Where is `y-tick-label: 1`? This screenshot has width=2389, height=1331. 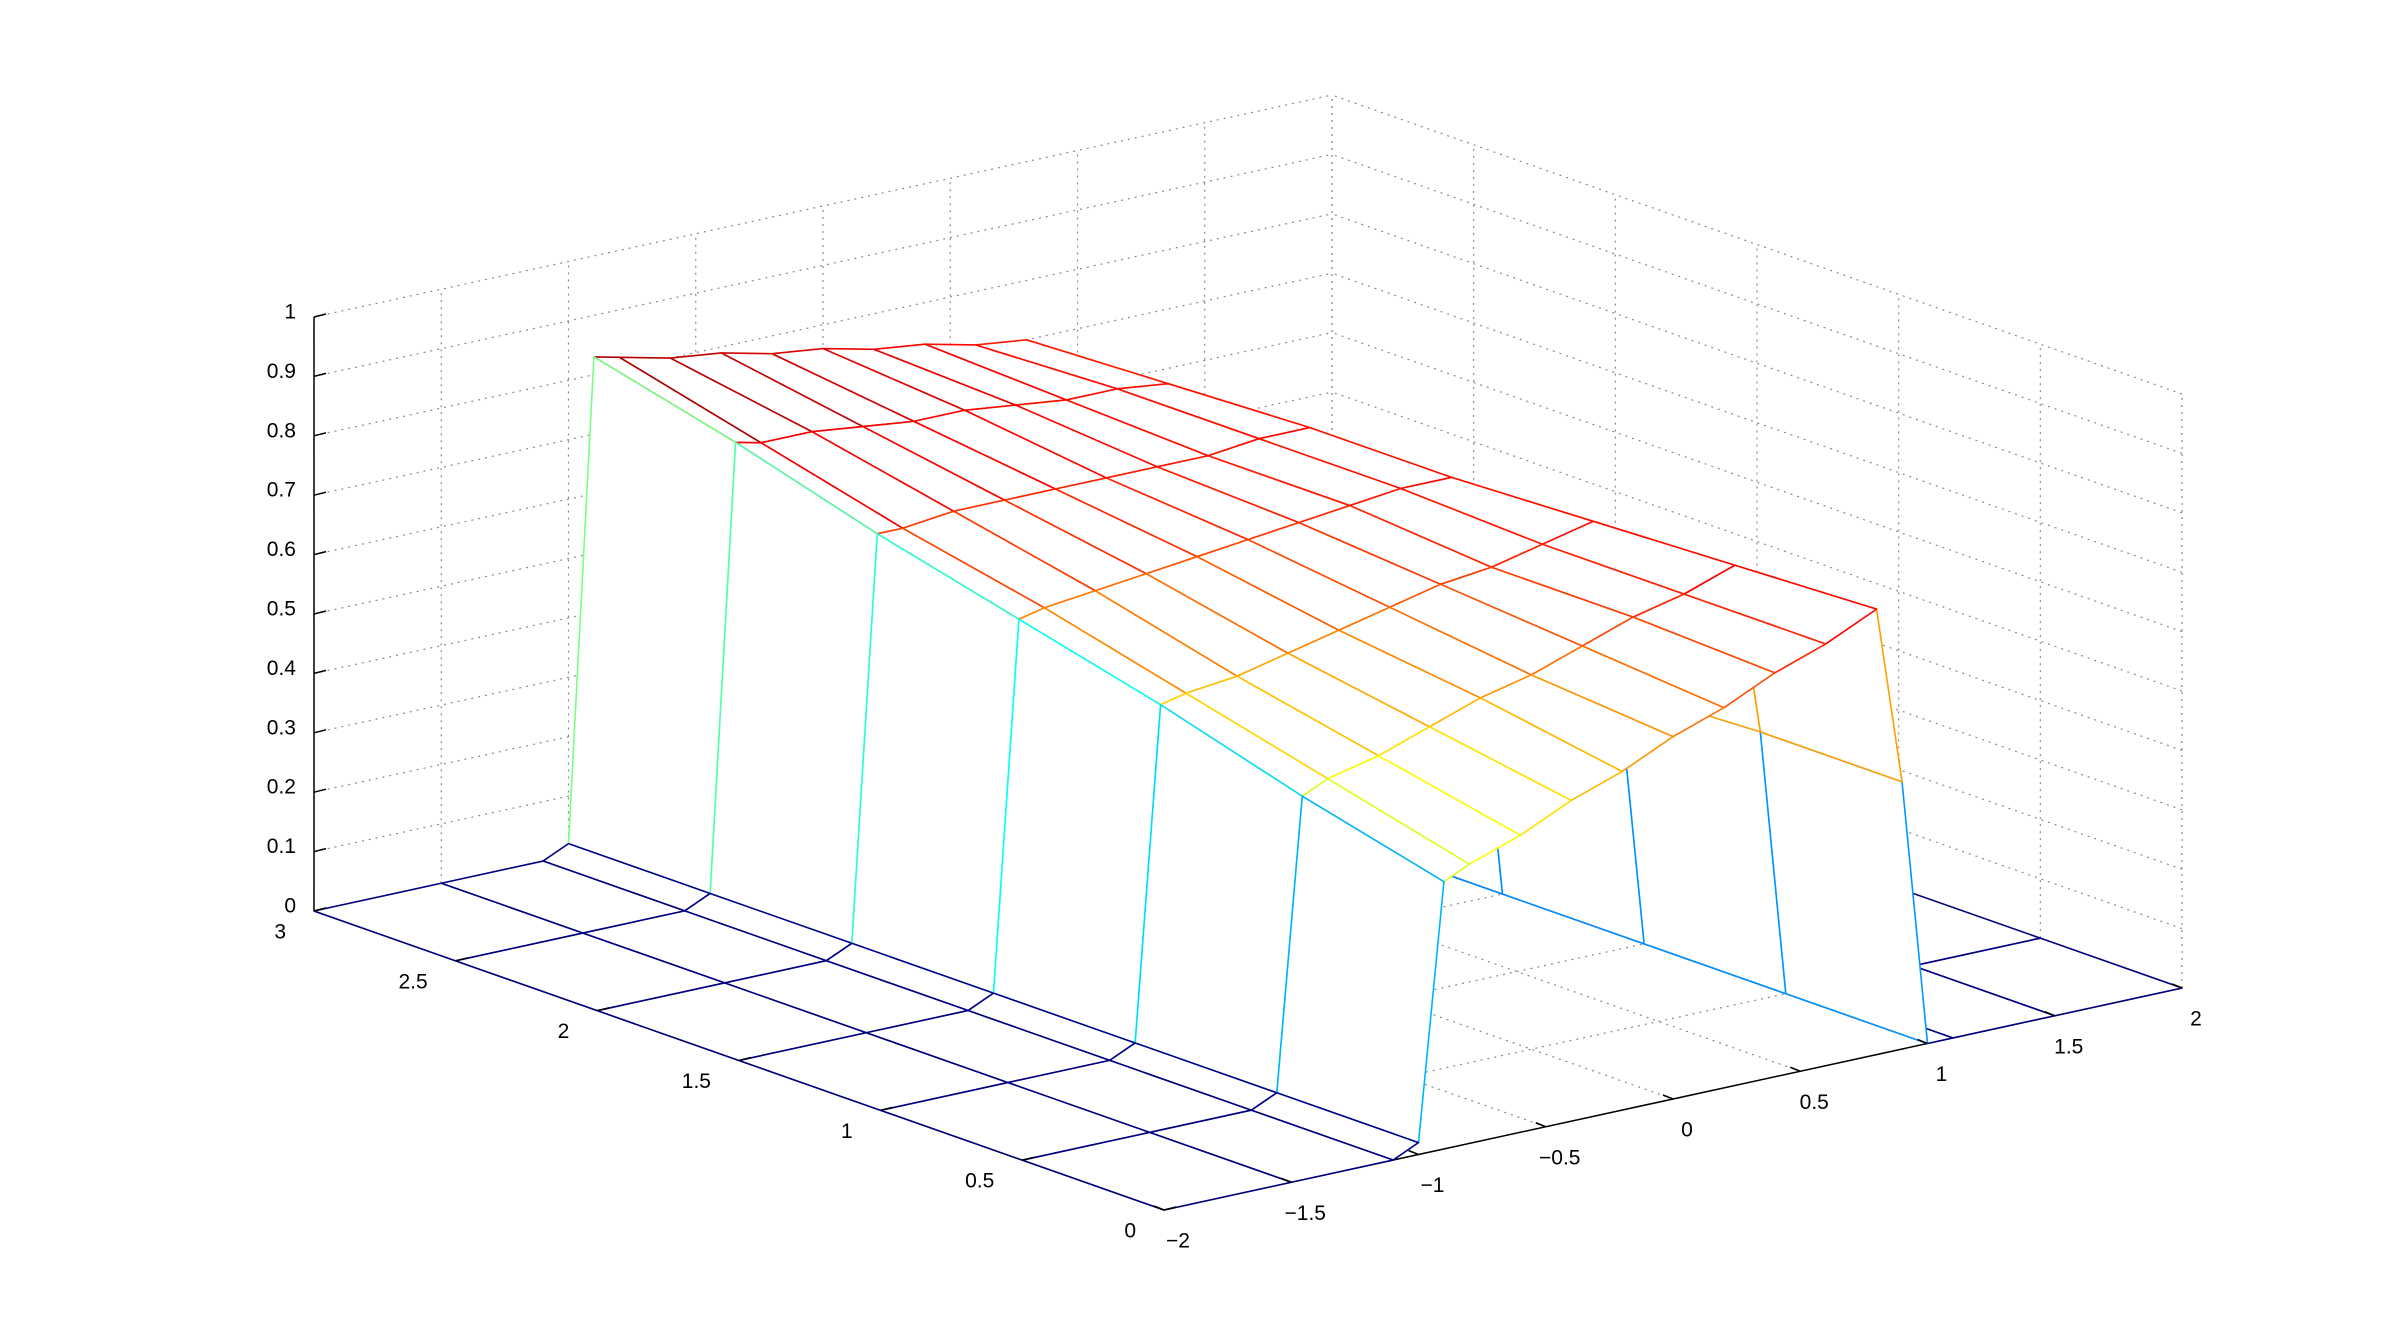
y-tick-label: 1 is located at coordinates (847, 1131).